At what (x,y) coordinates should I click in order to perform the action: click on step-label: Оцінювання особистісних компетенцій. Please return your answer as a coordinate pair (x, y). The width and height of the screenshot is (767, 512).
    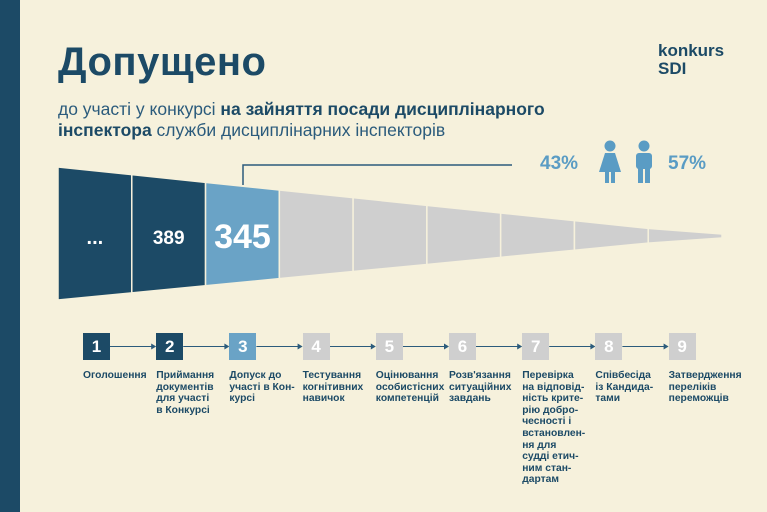
    Looking at the image, I should click on (410, 387).